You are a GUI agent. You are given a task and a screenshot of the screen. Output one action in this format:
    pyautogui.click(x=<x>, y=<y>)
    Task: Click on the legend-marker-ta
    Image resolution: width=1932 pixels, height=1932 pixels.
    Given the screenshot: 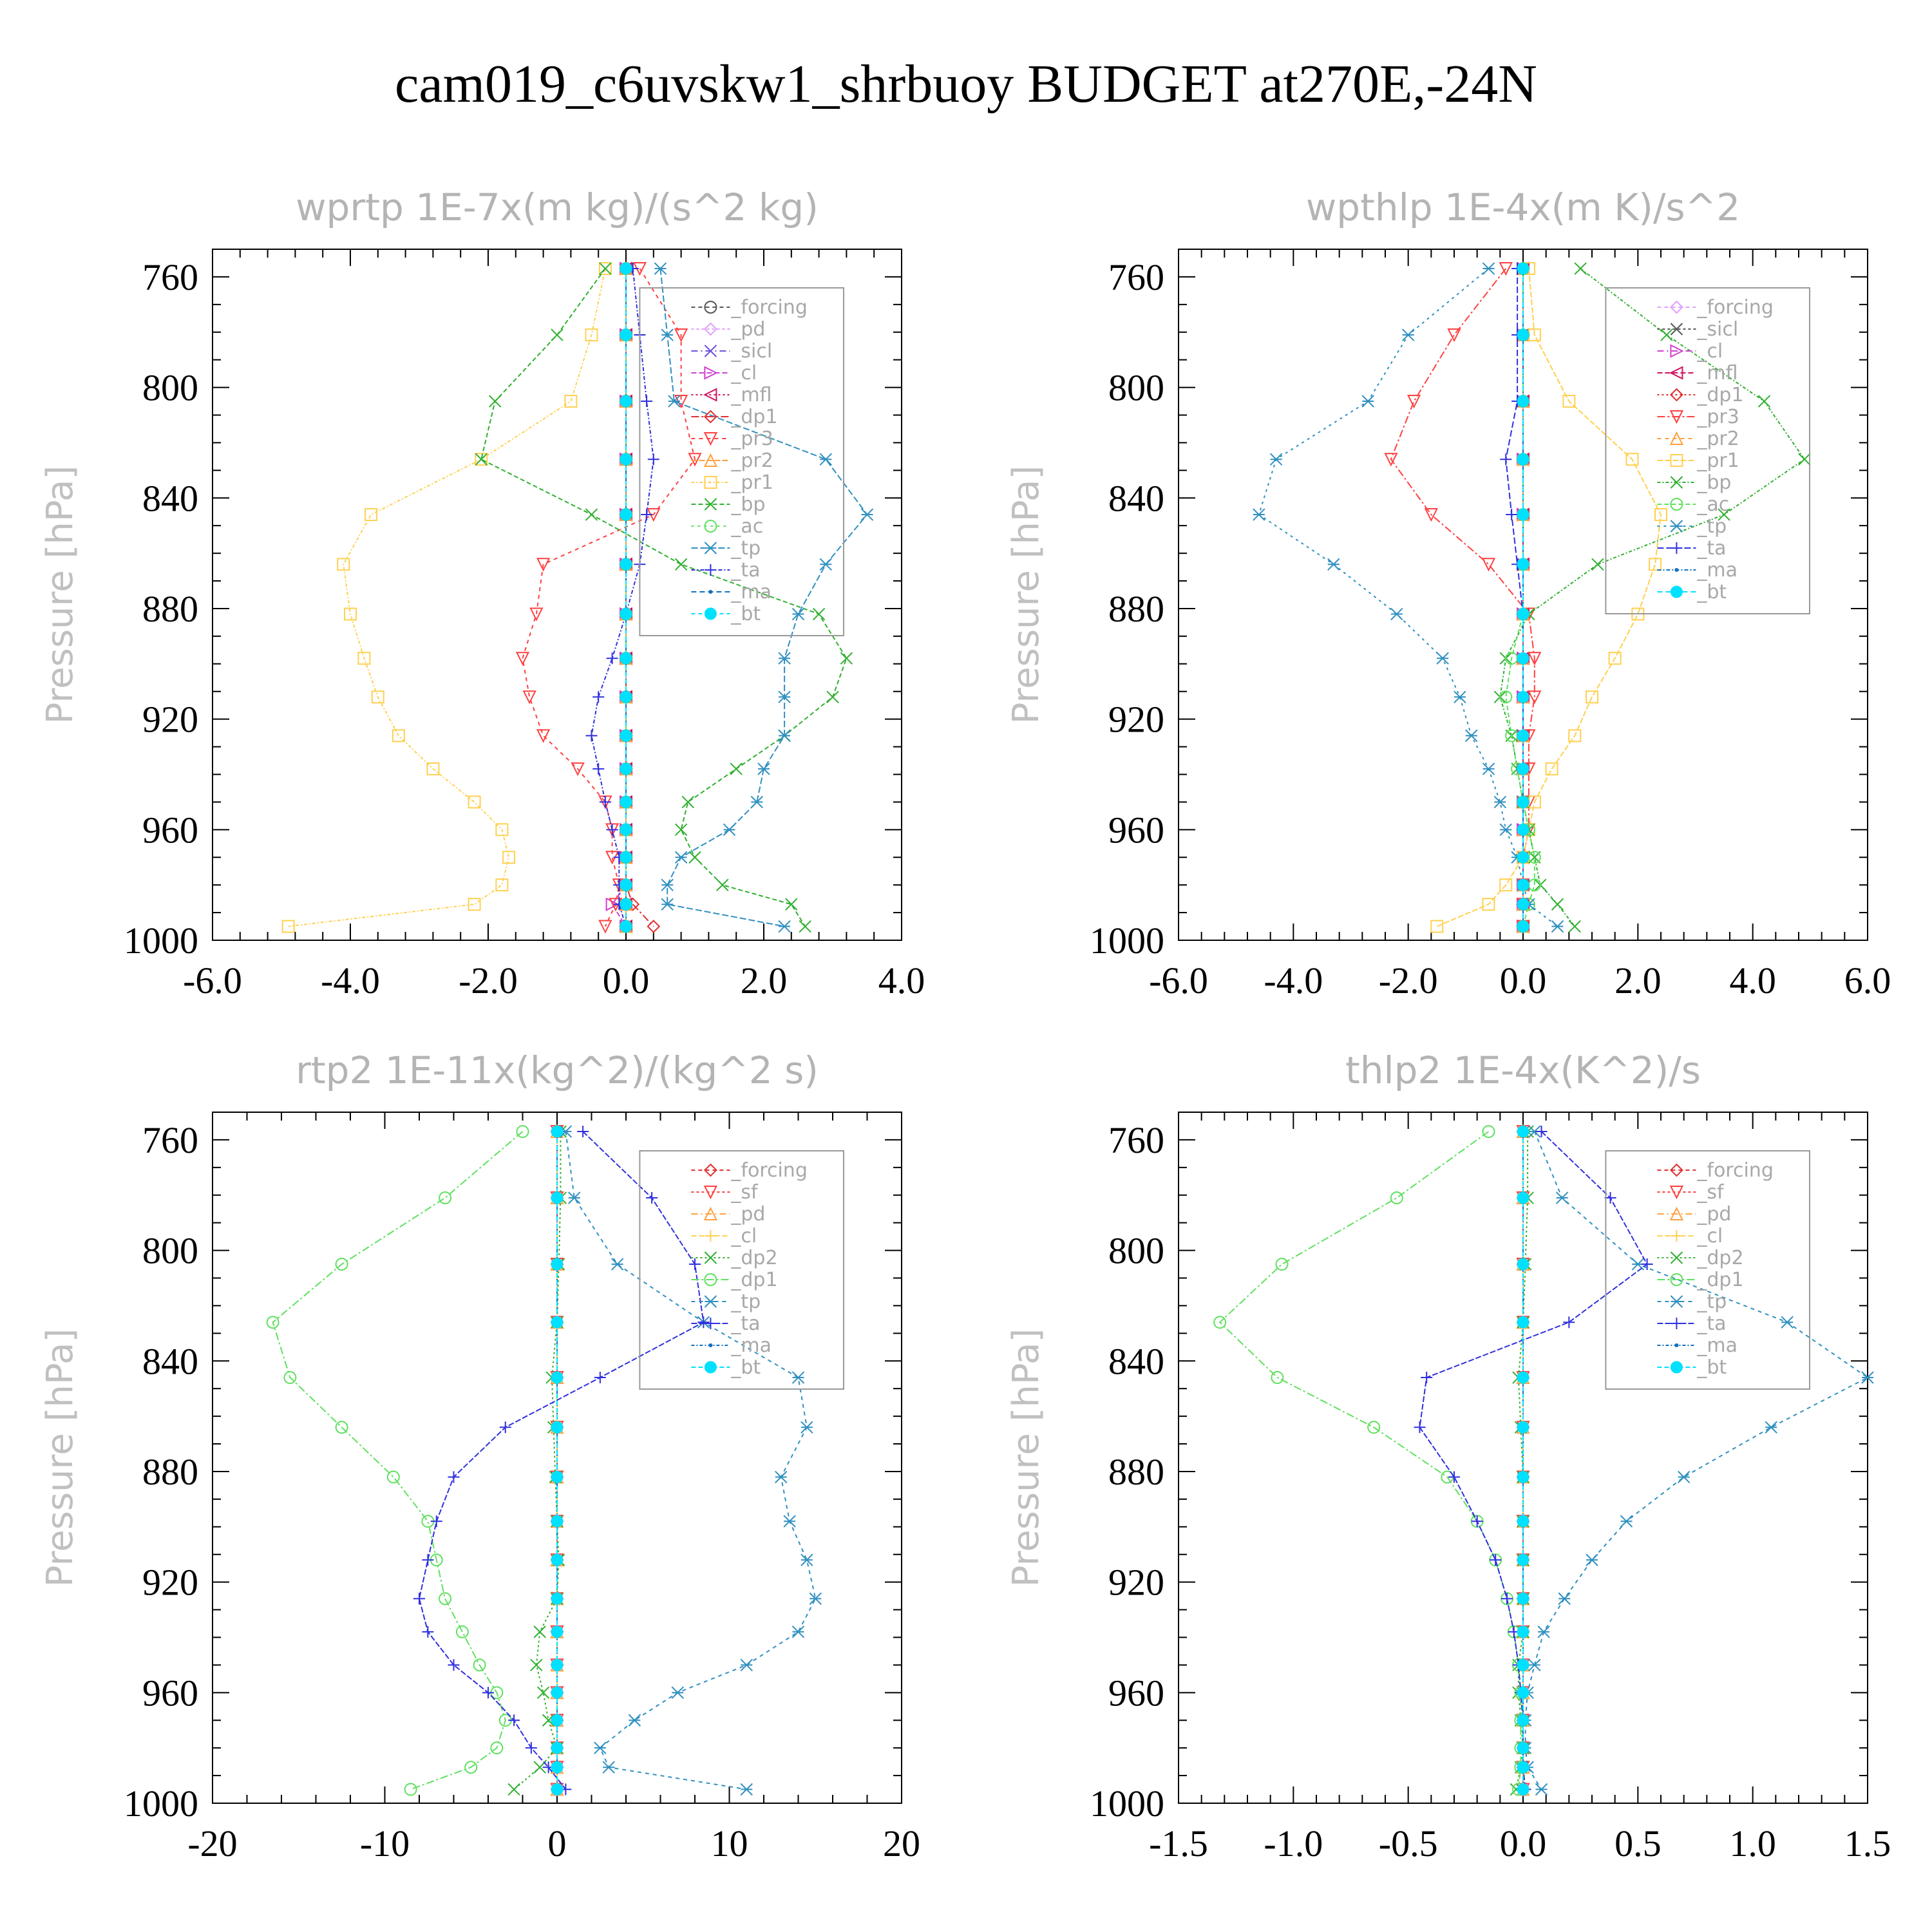 What is the action you would take?
    pyautogui.click(x=1677, y=548)
    